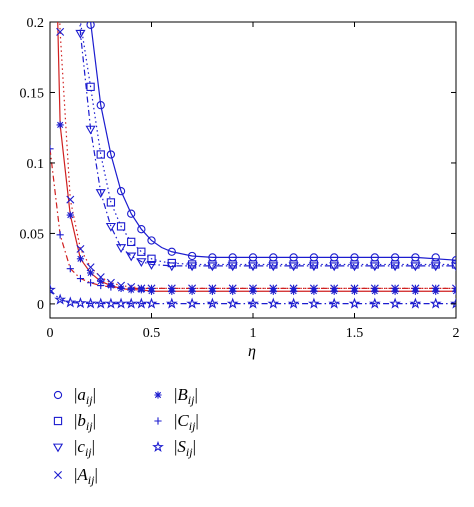  What do you see at coordinates (36, 23) in the screenshot?
I see `y-tick-label: 0.2` at bounding box center [36, 23].